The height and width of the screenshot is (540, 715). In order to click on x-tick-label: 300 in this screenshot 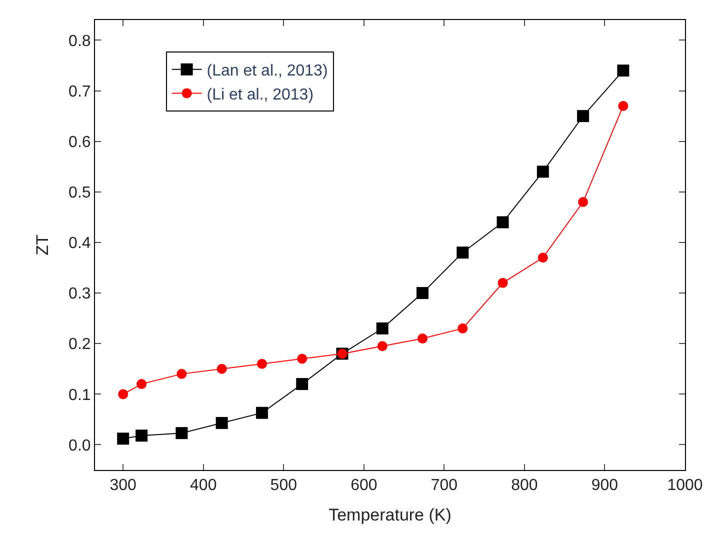, I will do `click(123, 485)`.